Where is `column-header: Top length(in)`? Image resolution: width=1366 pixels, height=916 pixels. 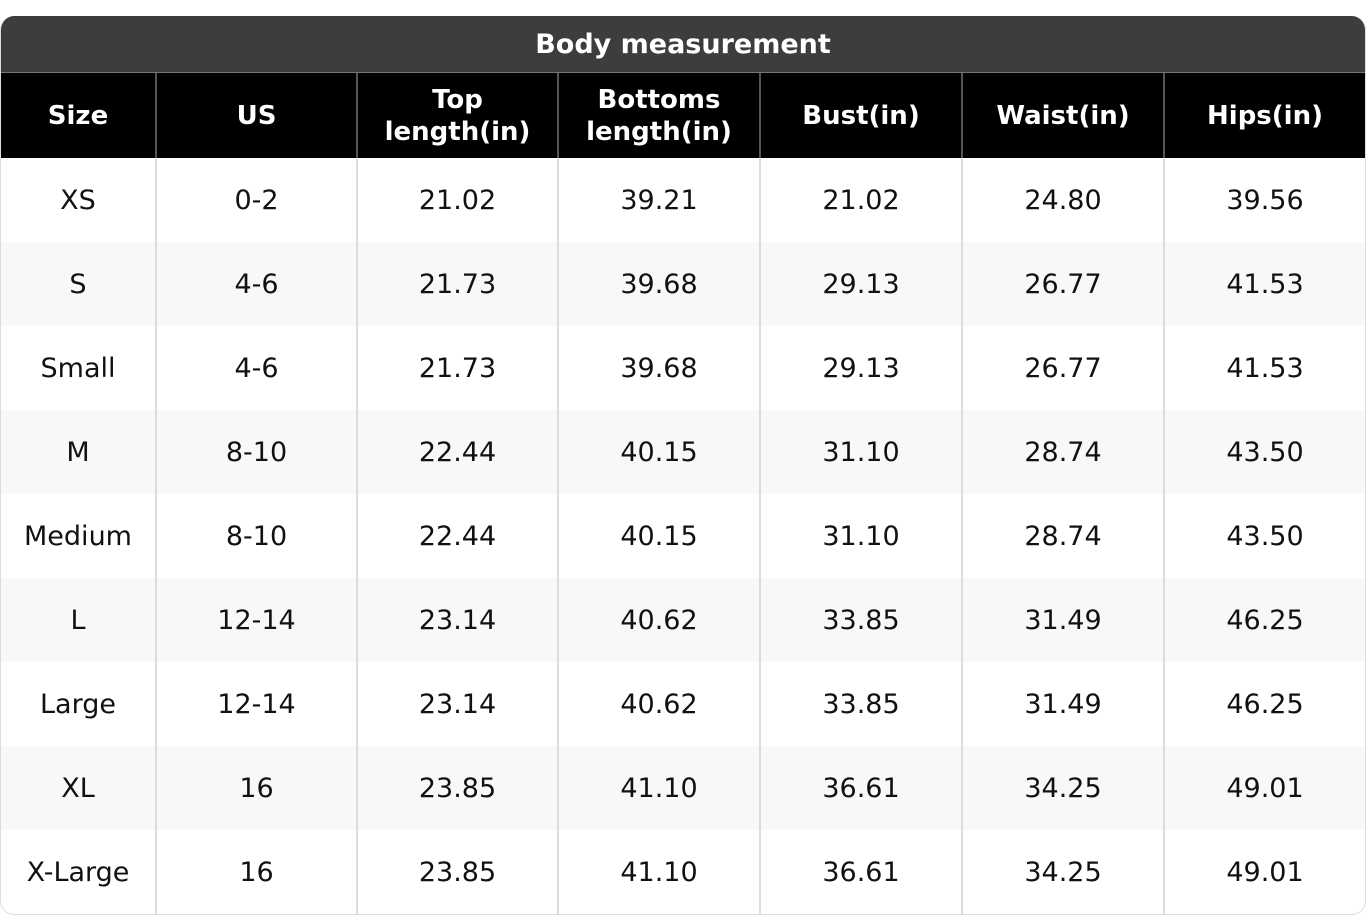 column-header: Top length(in) is located at coordinates (457, 115).